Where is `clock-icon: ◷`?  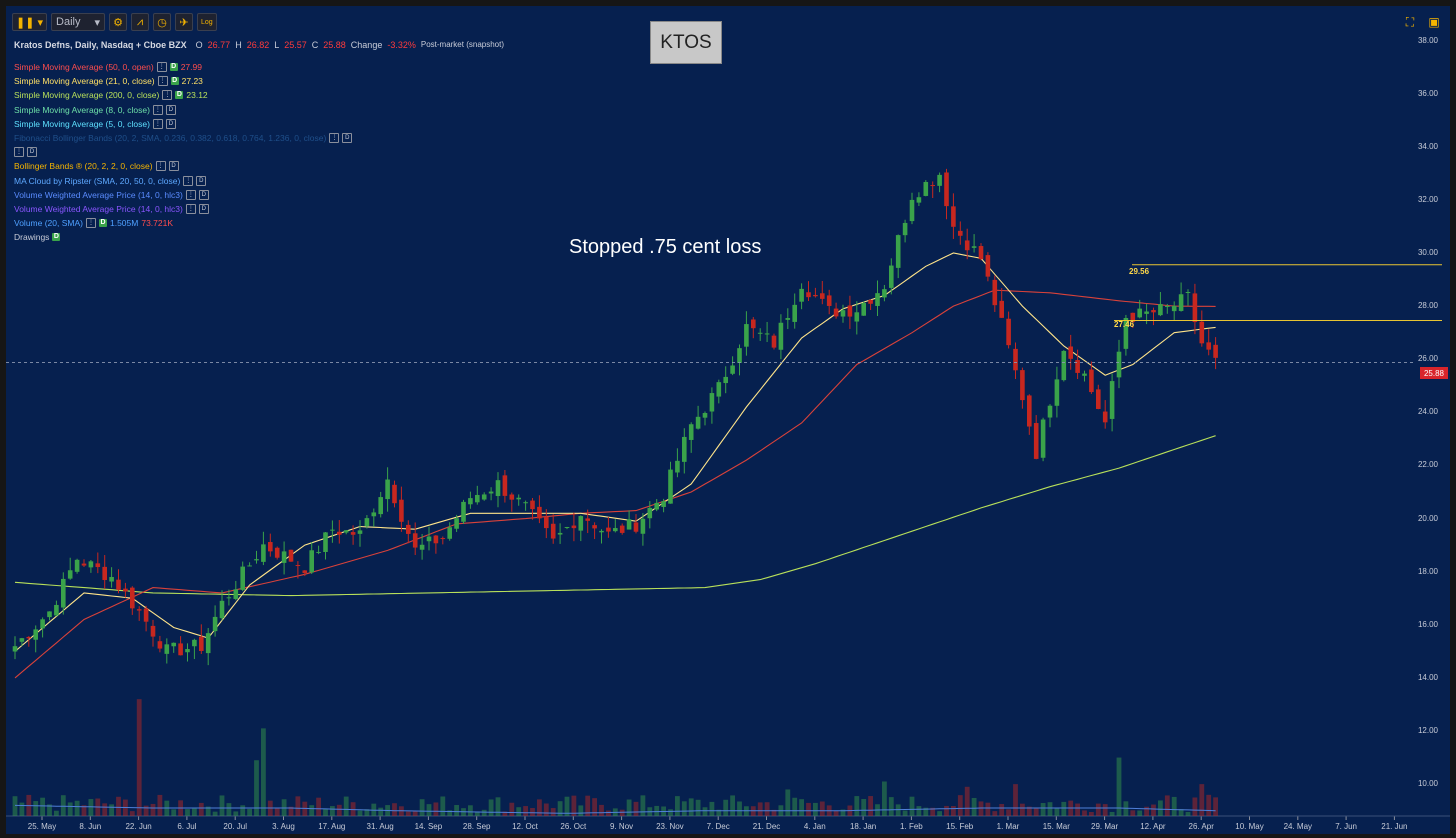
clock-icon: ◷ is located at coordinates (162, 22).